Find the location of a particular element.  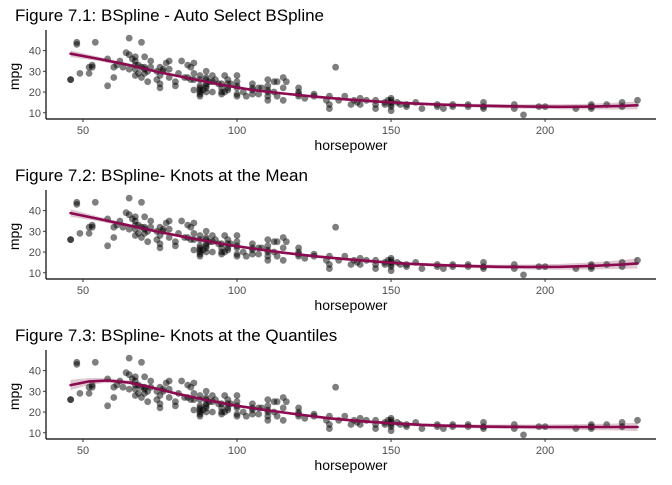

chart-title: Figure 7.2: BSpline- Knots at the Mean is located at coordinates (161, 175).